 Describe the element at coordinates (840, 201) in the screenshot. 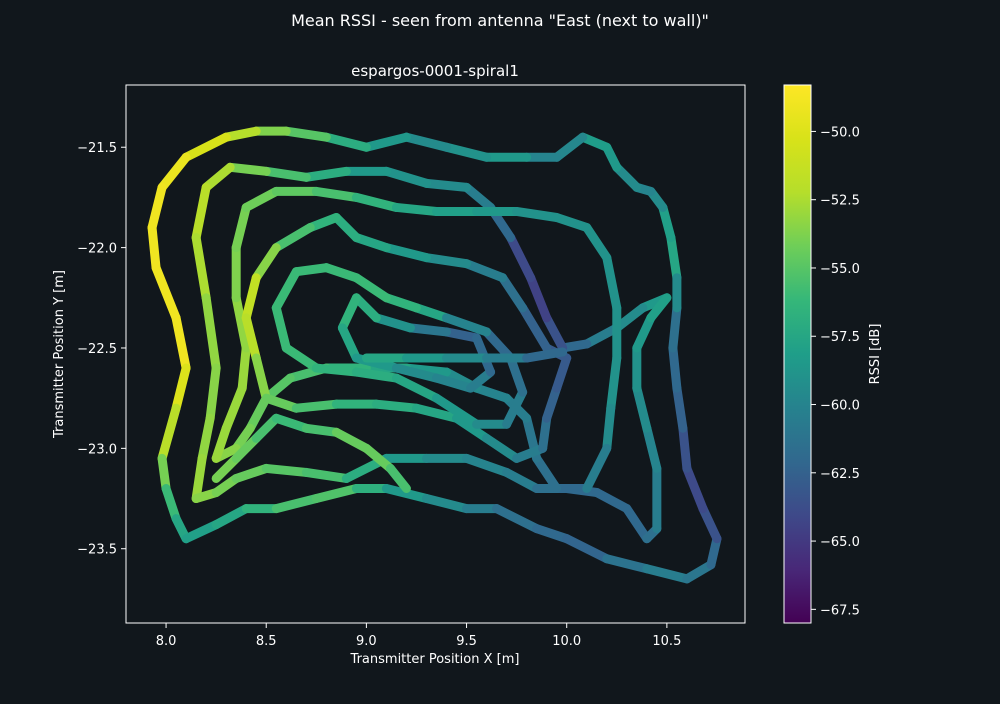

I see `colorbar-tick-label: −52.5` at that location.